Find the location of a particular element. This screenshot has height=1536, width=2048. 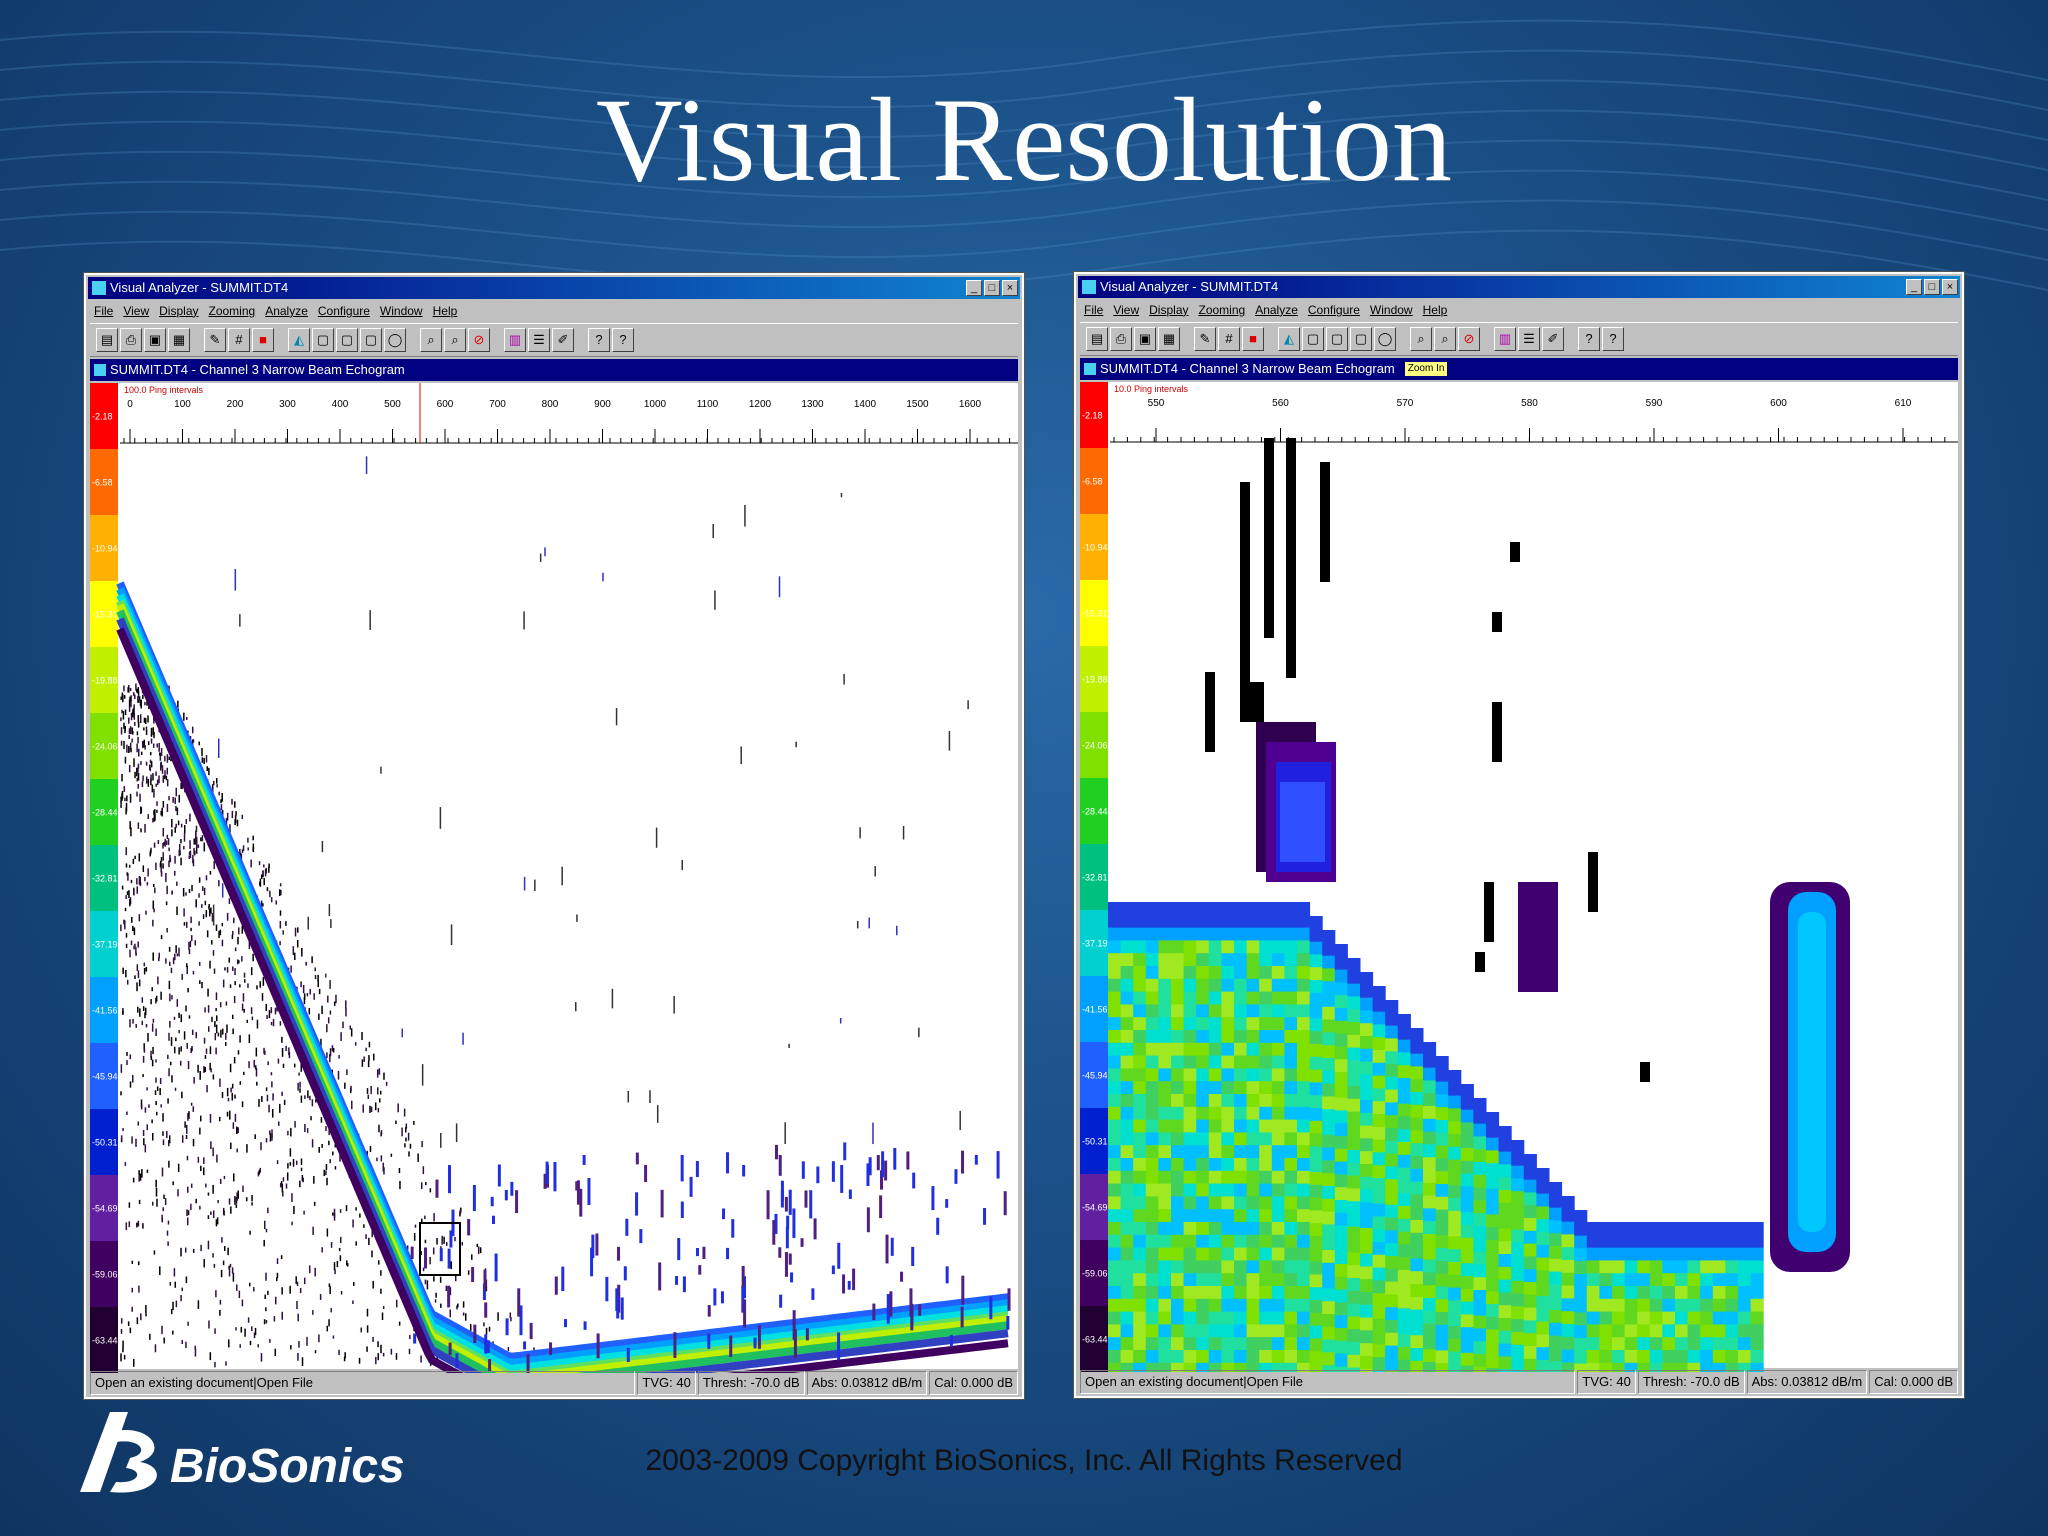

x-tick-label: 1300 is located at coordinates (812, 404).